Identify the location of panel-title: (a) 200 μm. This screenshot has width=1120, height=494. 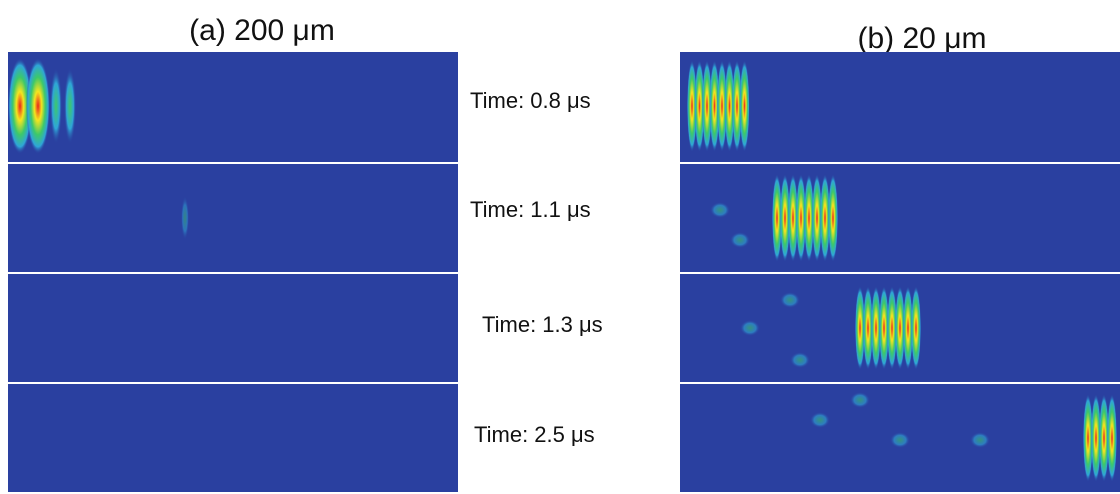
(262, 30).